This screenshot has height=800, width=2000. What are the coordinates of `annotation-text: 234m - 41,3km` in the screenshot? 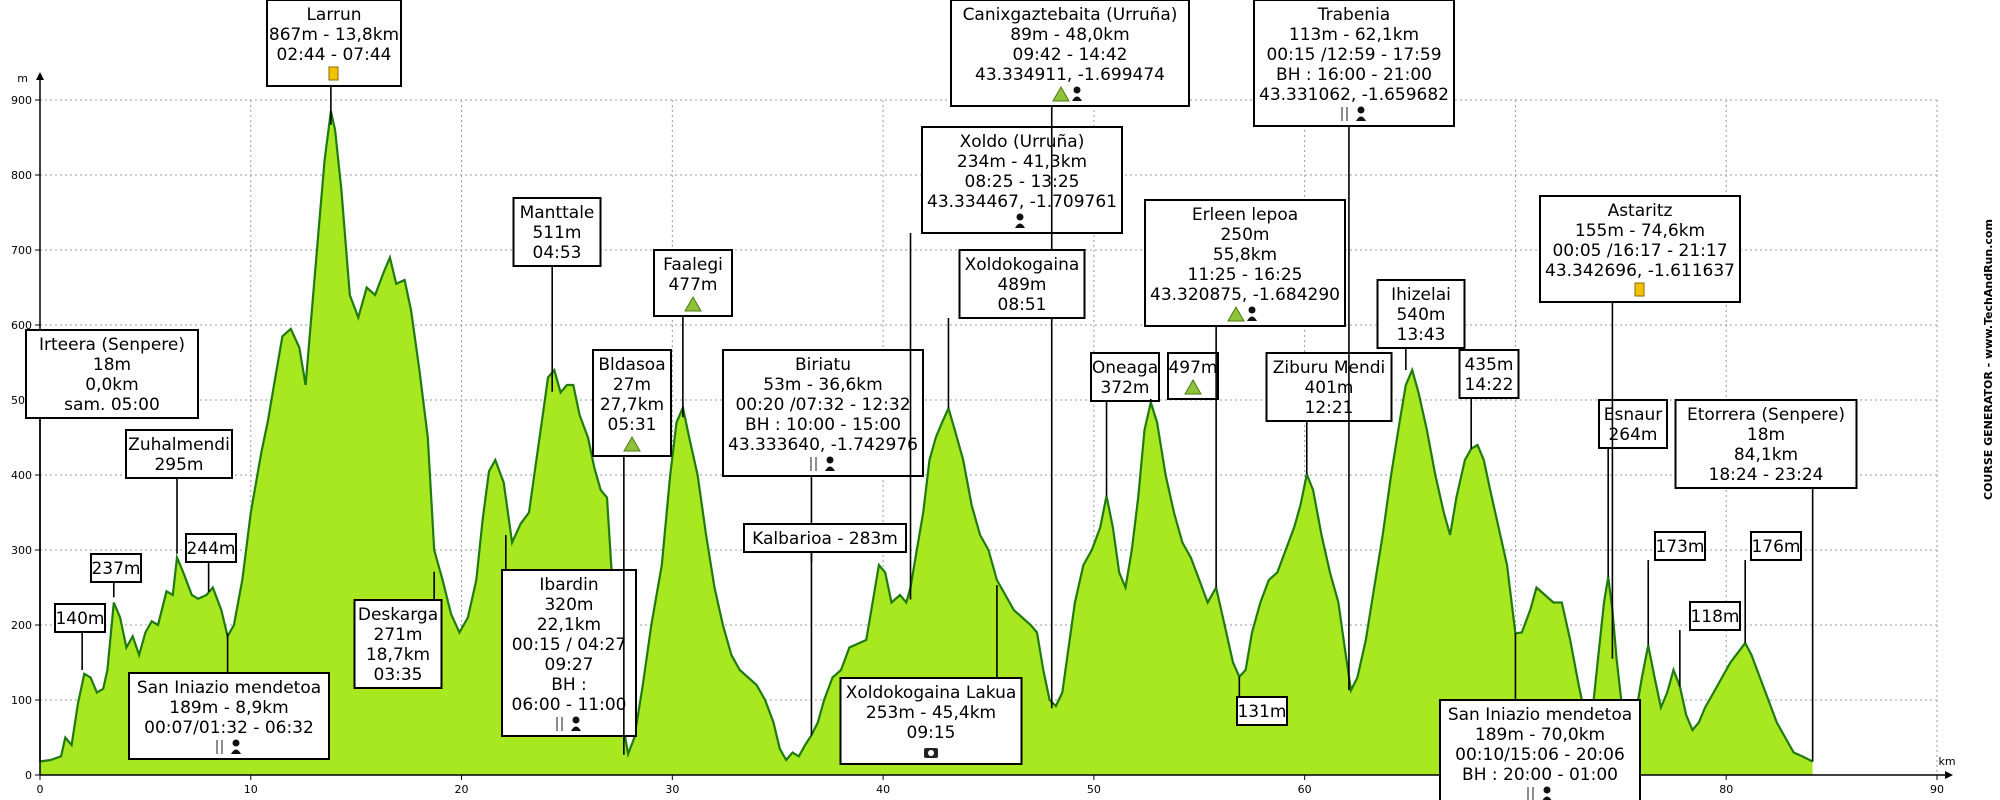 It's located at (1022, 162).